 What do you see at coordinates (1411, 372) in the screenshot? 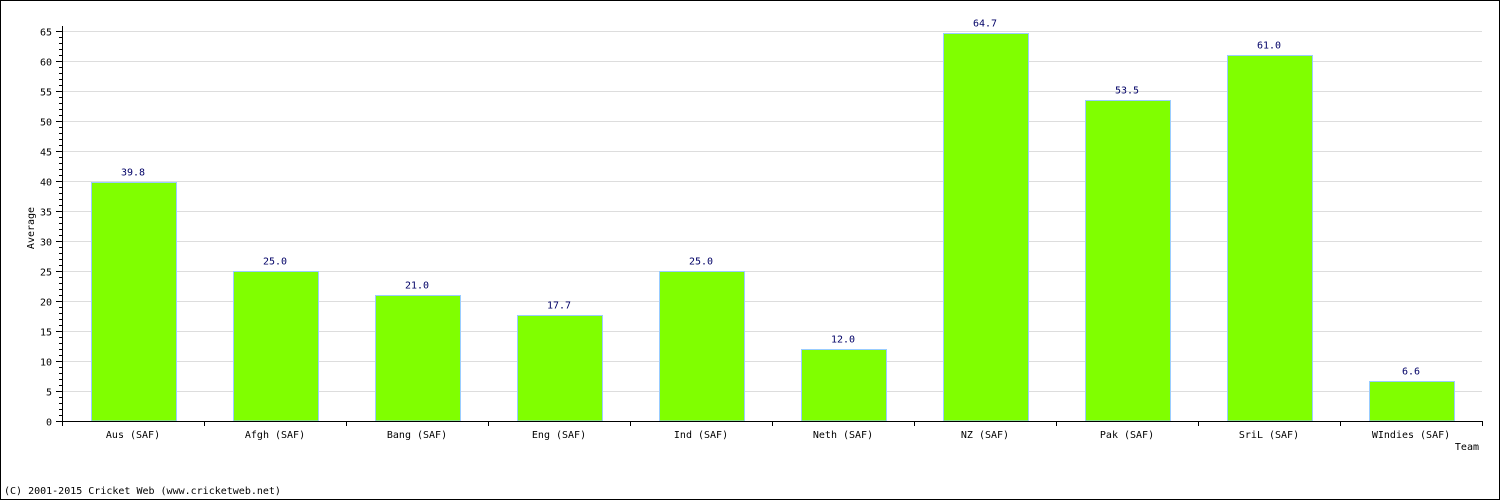
I see `bar-value-label: 6.6` at bounding box center [1411, 372].